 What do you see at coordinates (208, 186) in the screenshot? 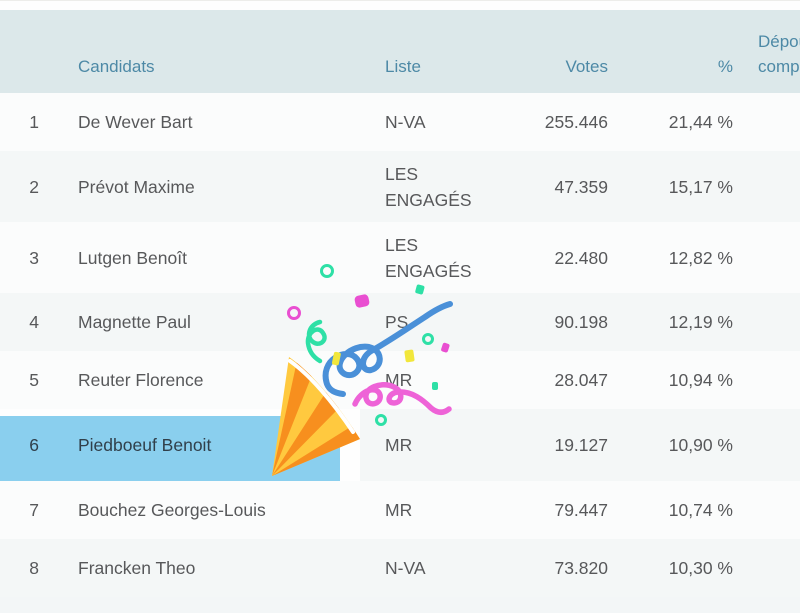
I see `candidate-name-cell: Prévot Maxime` at bounding box center [208, 186].